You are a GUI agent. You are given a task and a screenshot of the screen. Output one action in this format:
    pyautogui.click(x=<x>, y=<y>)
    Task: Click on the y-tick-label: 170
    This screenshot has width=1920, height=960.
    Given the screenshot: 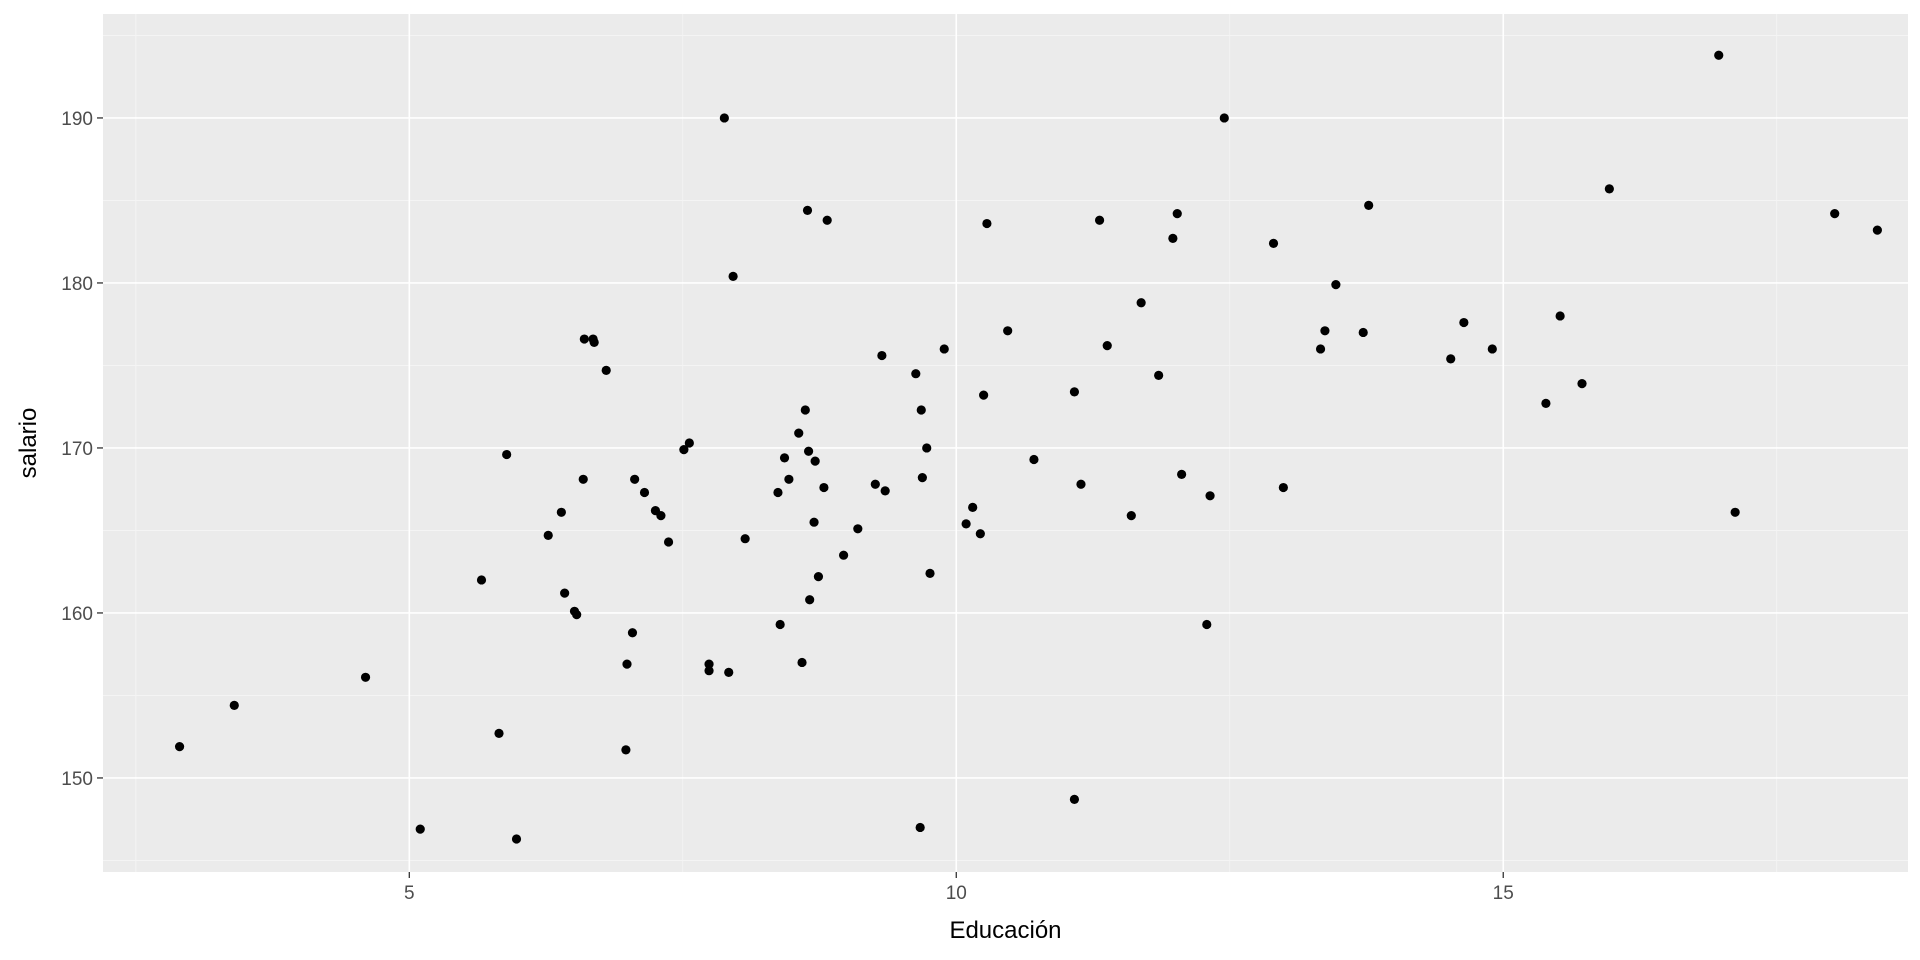 What is the action you would take?
    pyautogui.click(x=77, y=449)
    